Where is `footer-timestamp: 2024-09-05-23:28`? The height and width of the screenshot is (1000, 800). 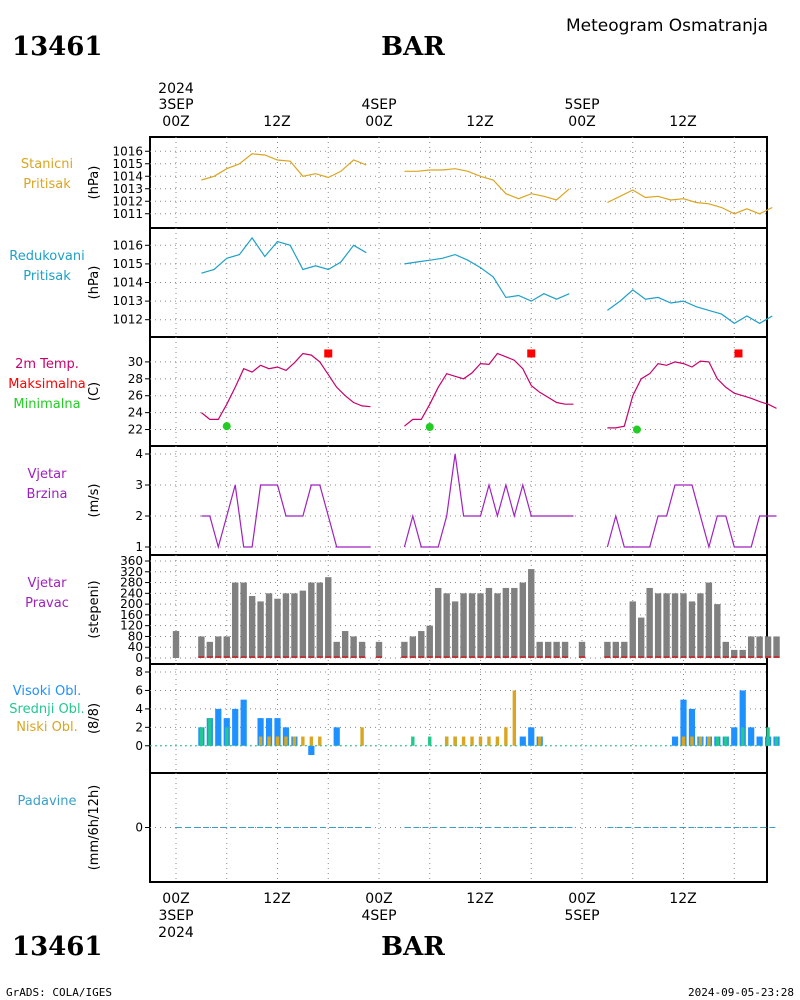 footer-timestamp: 2024-09-05-23:28 is located at coordinates (741, 992).